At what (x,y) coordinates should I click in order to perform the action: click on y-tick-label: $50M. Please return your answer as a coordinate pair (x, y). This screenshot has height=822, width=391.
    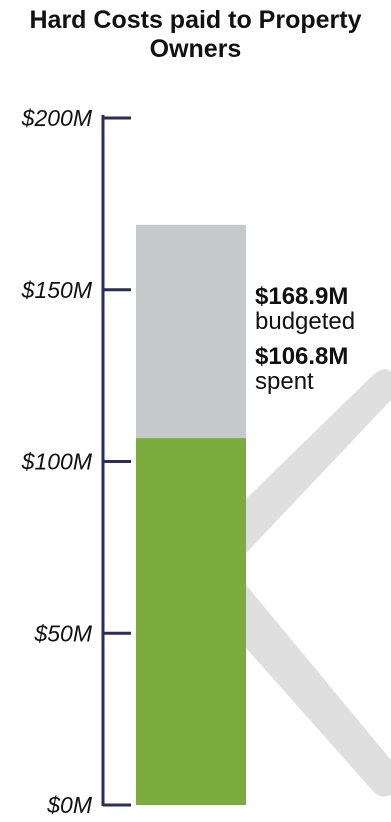
    Looking at the image, I should click on (62, 633).